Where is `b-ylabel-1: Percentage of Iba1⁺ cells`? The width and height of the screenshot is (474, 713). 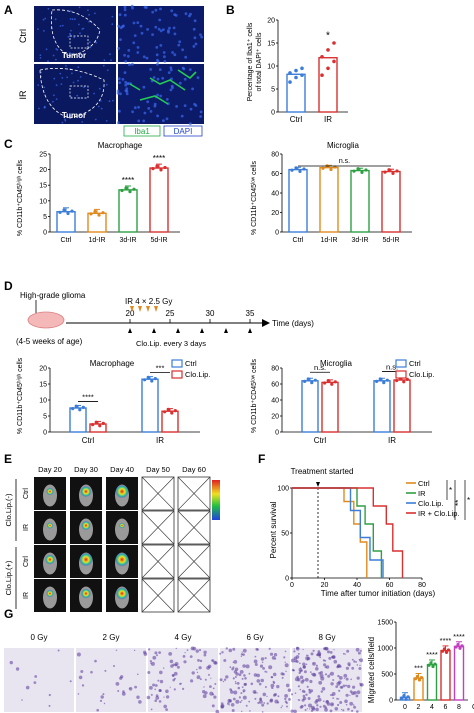
b-ylabel-1: Percentage of Iba1⁺ cells is located at coordinates (250, 61).